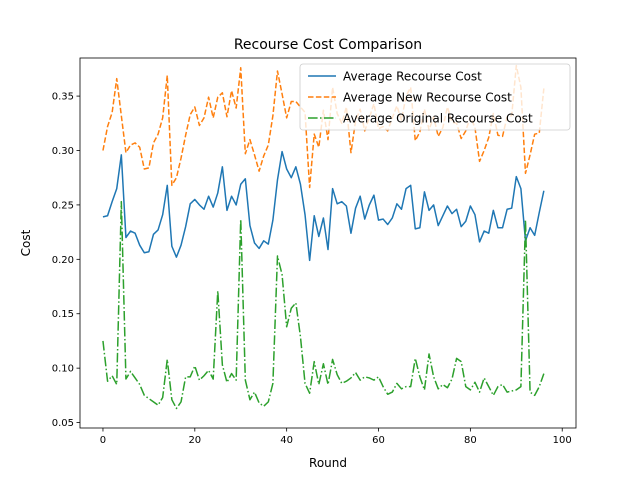  What do you see at coordinates (63, 205) in the screenshot?
I see `y-tick-label: 0.25` at bounding box center [63, 205].